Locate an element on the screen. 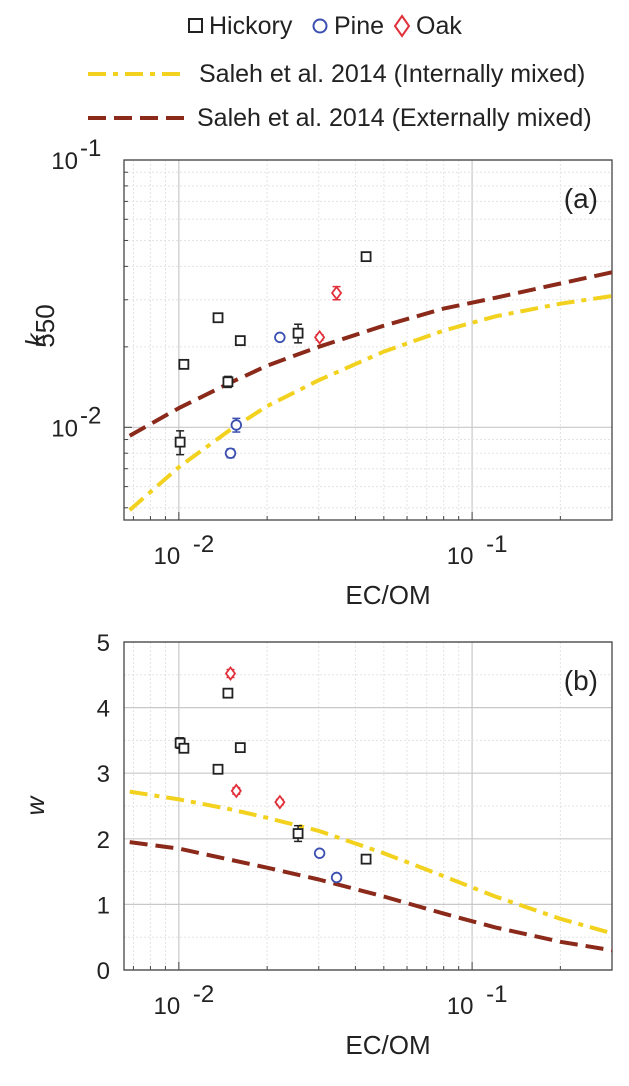 The height and width of the screenshot is (1086, 629). panel-label: (a) is located at coordinates (581, 198).